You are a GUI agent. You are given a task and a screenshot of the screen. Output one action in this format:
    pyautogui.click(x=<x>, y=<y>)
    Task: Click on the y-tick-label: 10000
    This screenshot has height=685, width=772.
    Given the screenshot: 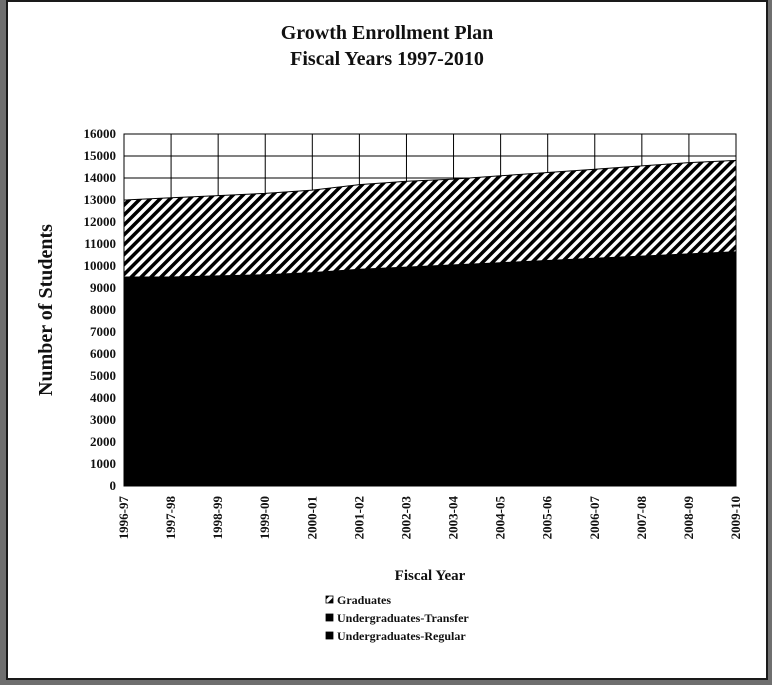 What is the action you would take?
    pyautogui.click(x=100, y=265)
    